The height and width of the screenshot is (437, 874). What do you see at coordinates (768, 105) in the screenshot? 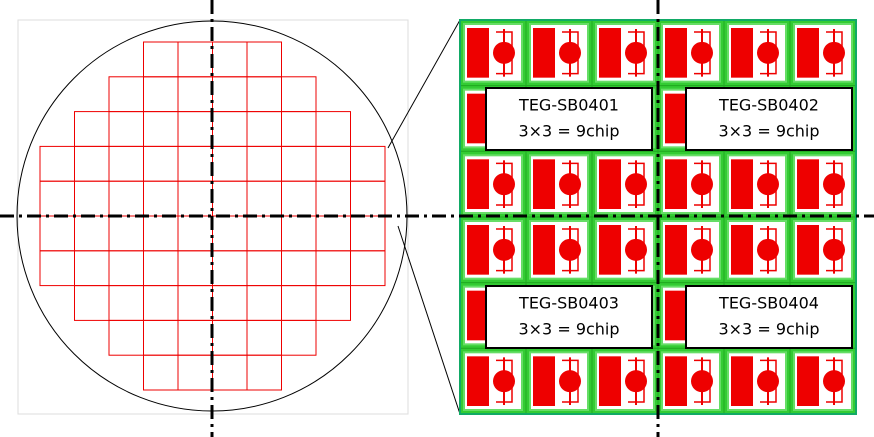
I see `label-name: TEG-SB0402` at bounding box center [768, 105].